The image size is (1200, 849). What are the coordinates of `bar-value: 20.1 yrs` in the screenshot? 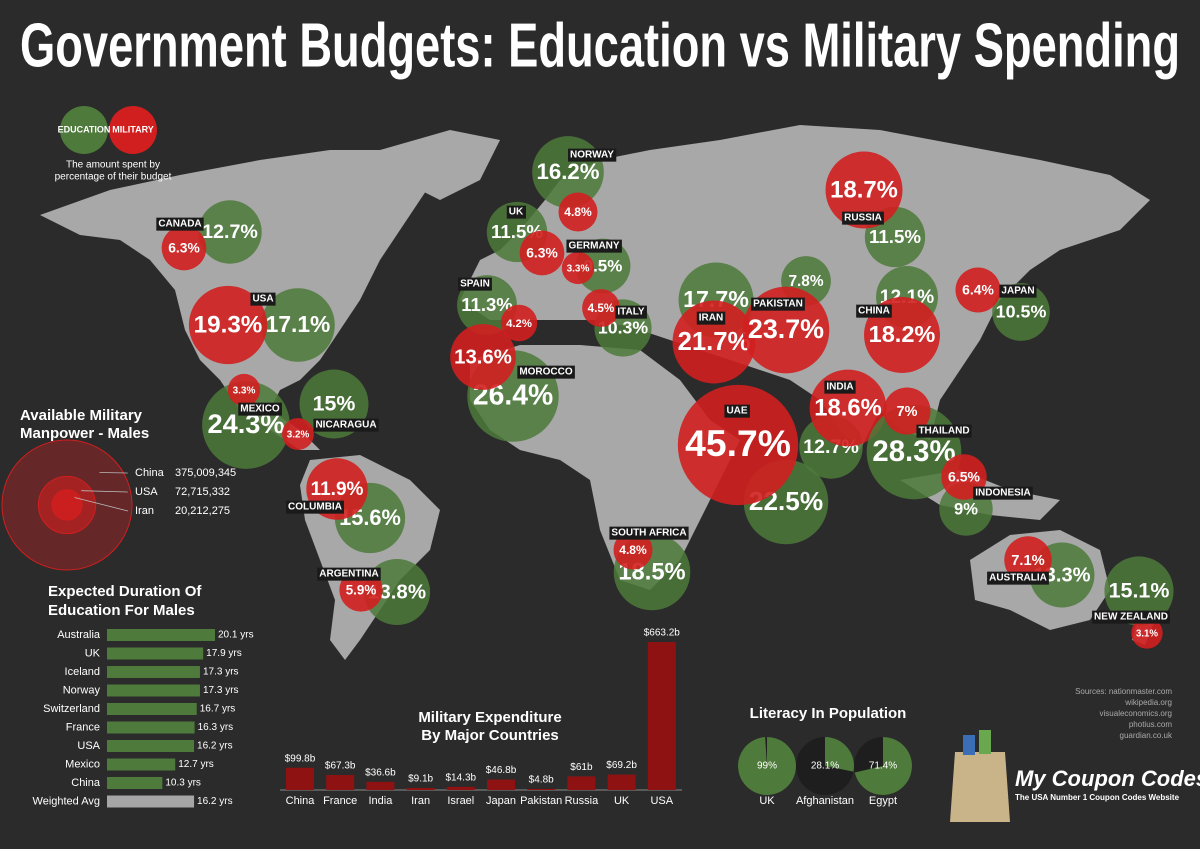 It's located at (236, 635).